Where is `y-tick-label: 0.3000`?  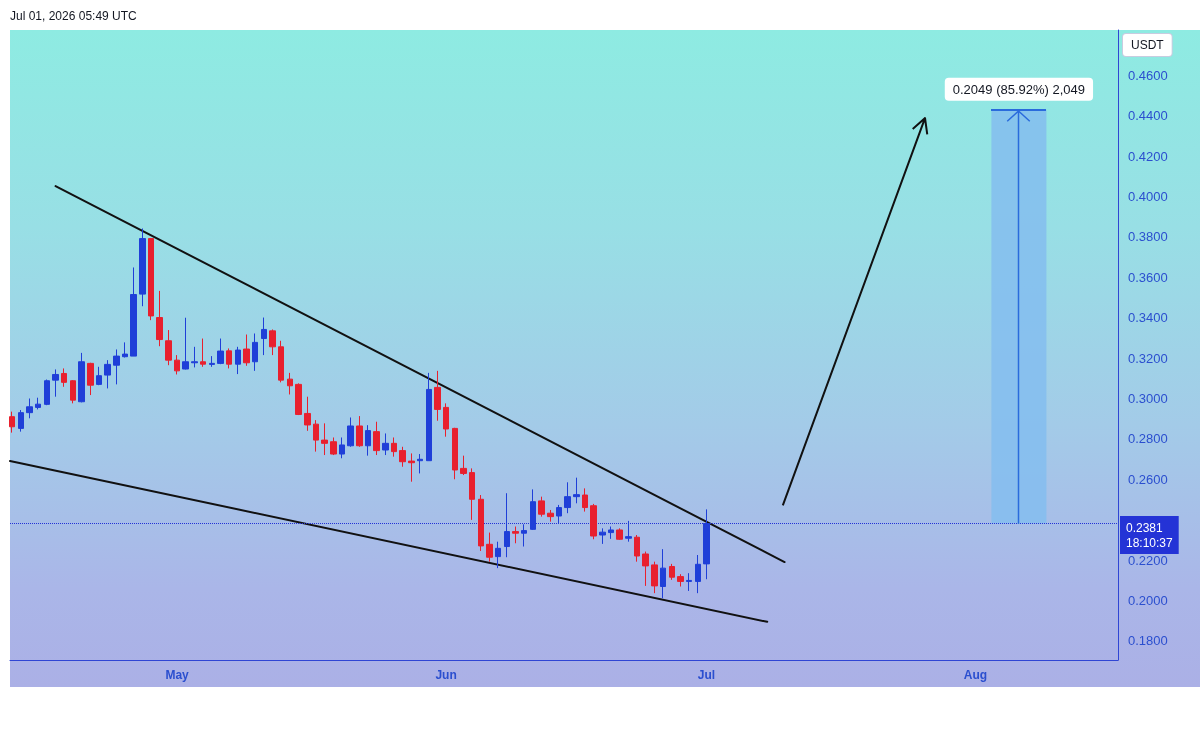 y-tick-label: 0.3000 is located at coordinates (1148, 399).